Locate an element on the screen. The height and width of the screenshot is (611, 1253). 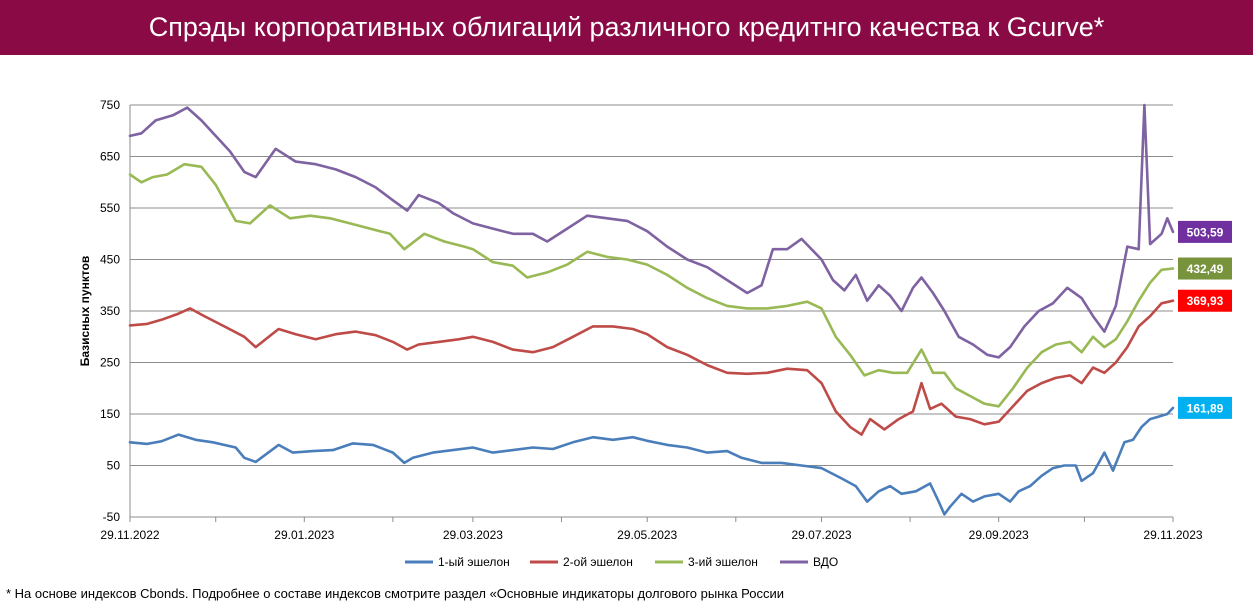
series-echelon-2-end-label-box is located at coordinates (1205, 300).